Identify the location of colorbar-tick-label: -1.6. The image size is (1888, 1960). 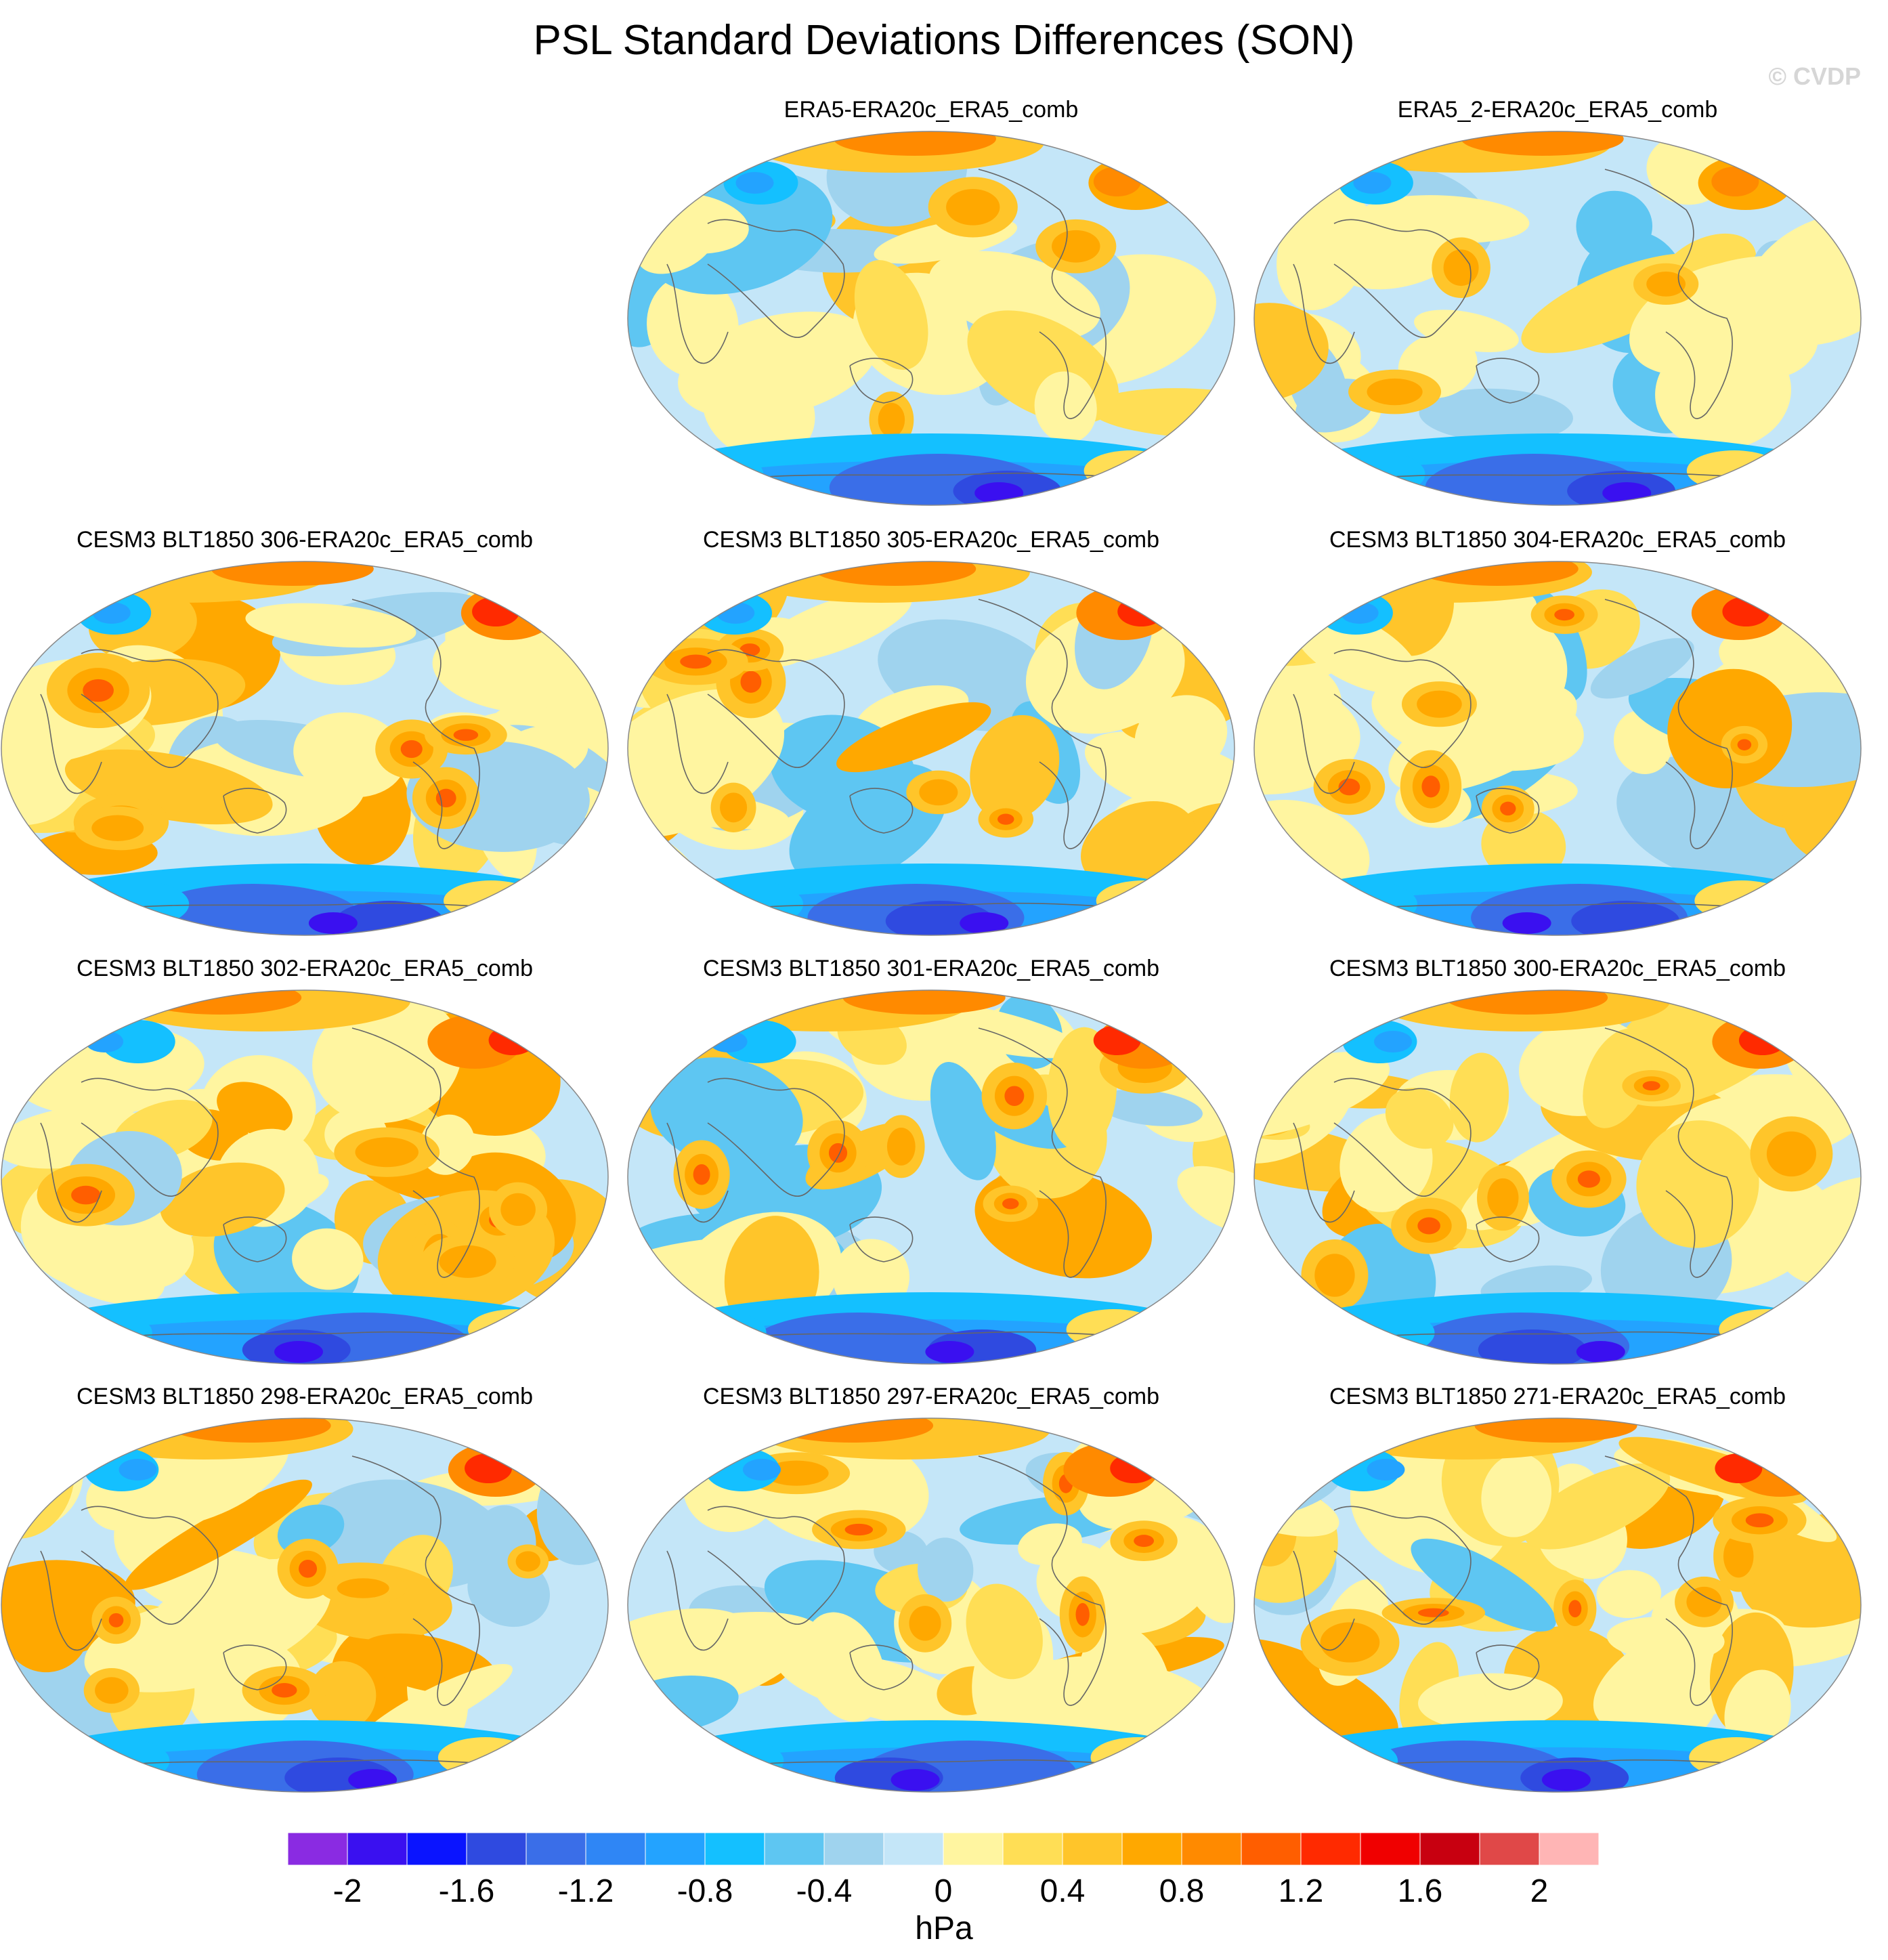
(467, 1891).